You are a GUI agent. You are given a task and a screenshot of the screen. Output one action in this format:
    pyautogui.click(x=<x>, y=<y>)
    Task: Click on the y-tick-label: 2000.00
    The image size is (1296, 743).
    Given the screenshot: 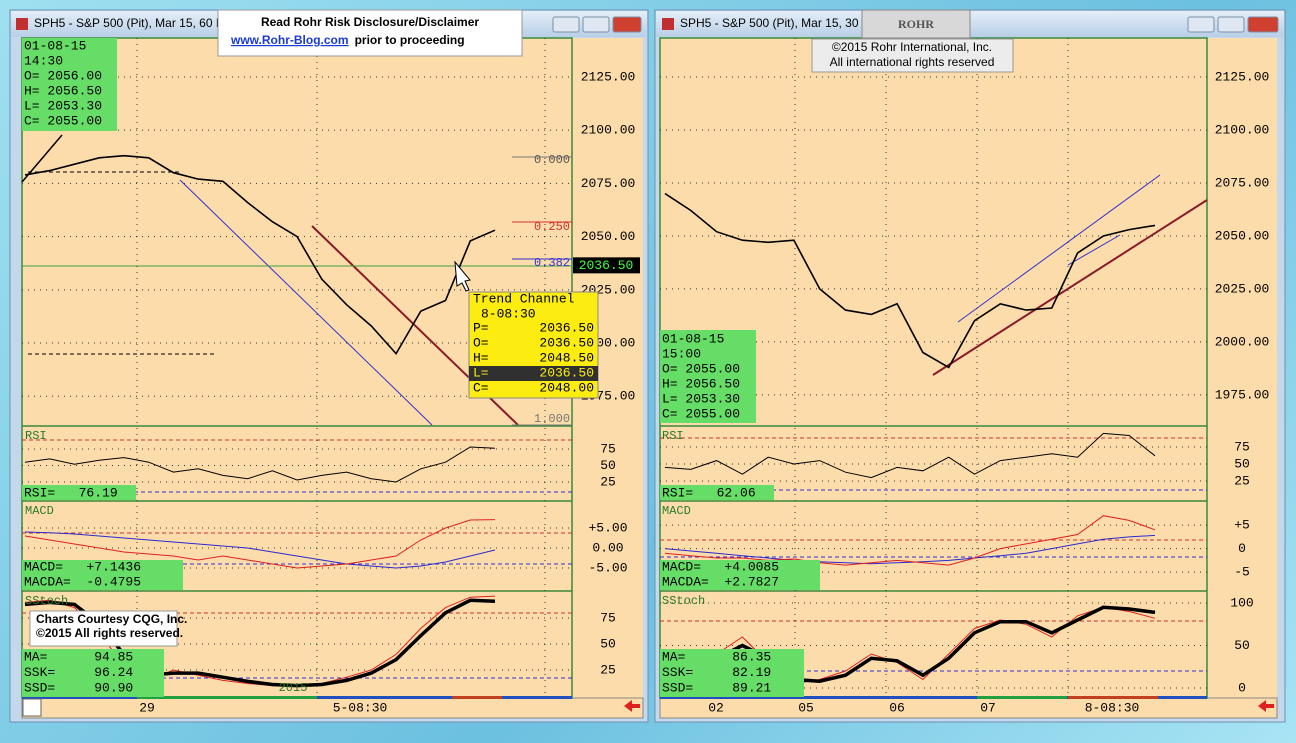 What is the action you would take?
    pyautogui.click(x=1242, y=341)
    